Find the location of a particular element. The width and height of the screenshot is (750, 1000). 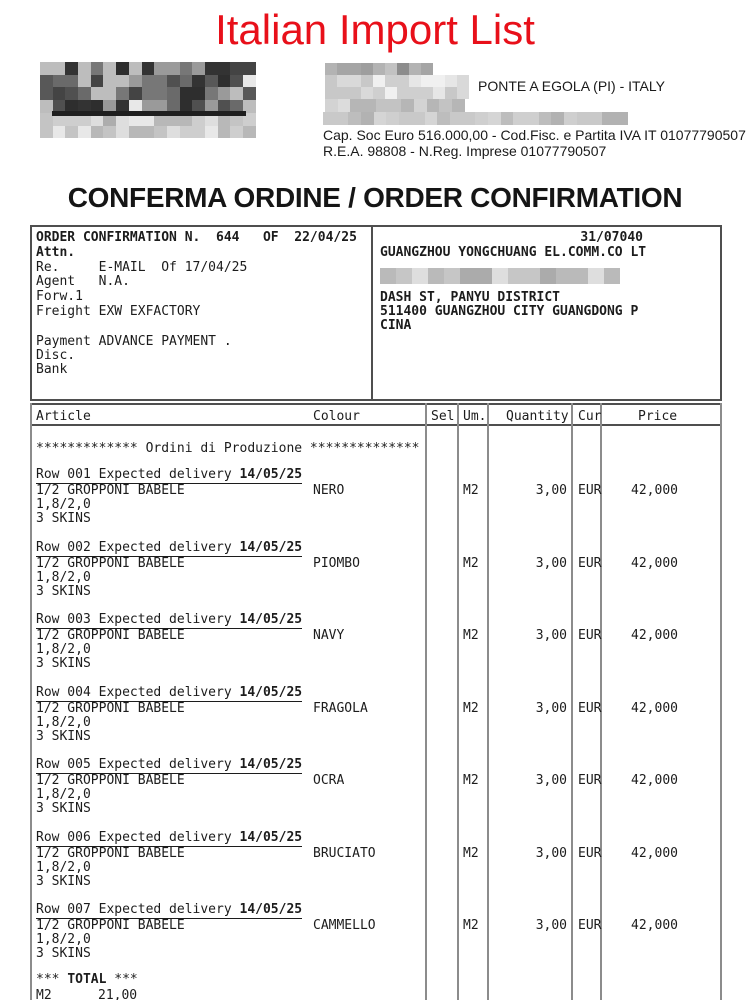

supplier-location: PONTE A EGOLA (PI) - ITALY is located at coordinates (571, 86).